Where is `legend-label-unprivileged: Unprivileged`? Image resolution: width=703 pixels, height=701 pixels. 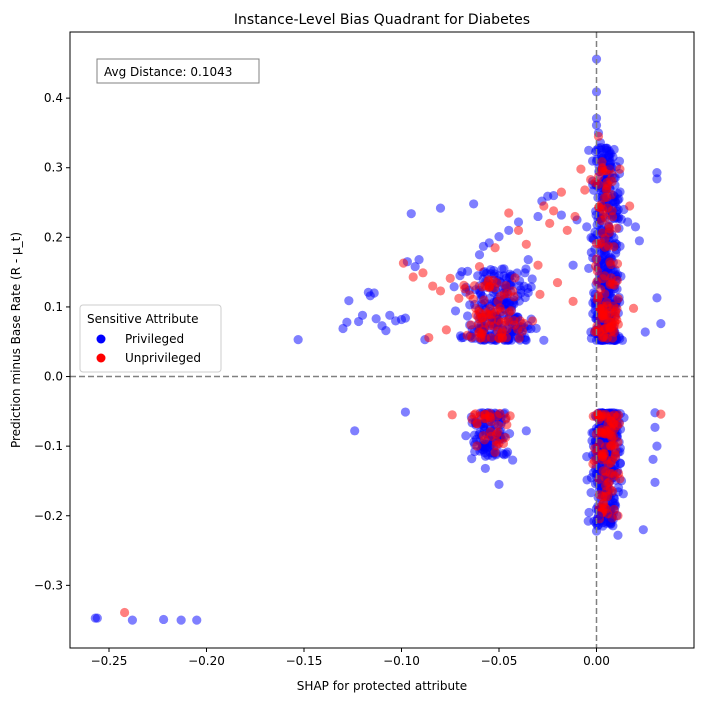
legend-label-unprivileged: Unprivileged is located at coordinates (163, 358).